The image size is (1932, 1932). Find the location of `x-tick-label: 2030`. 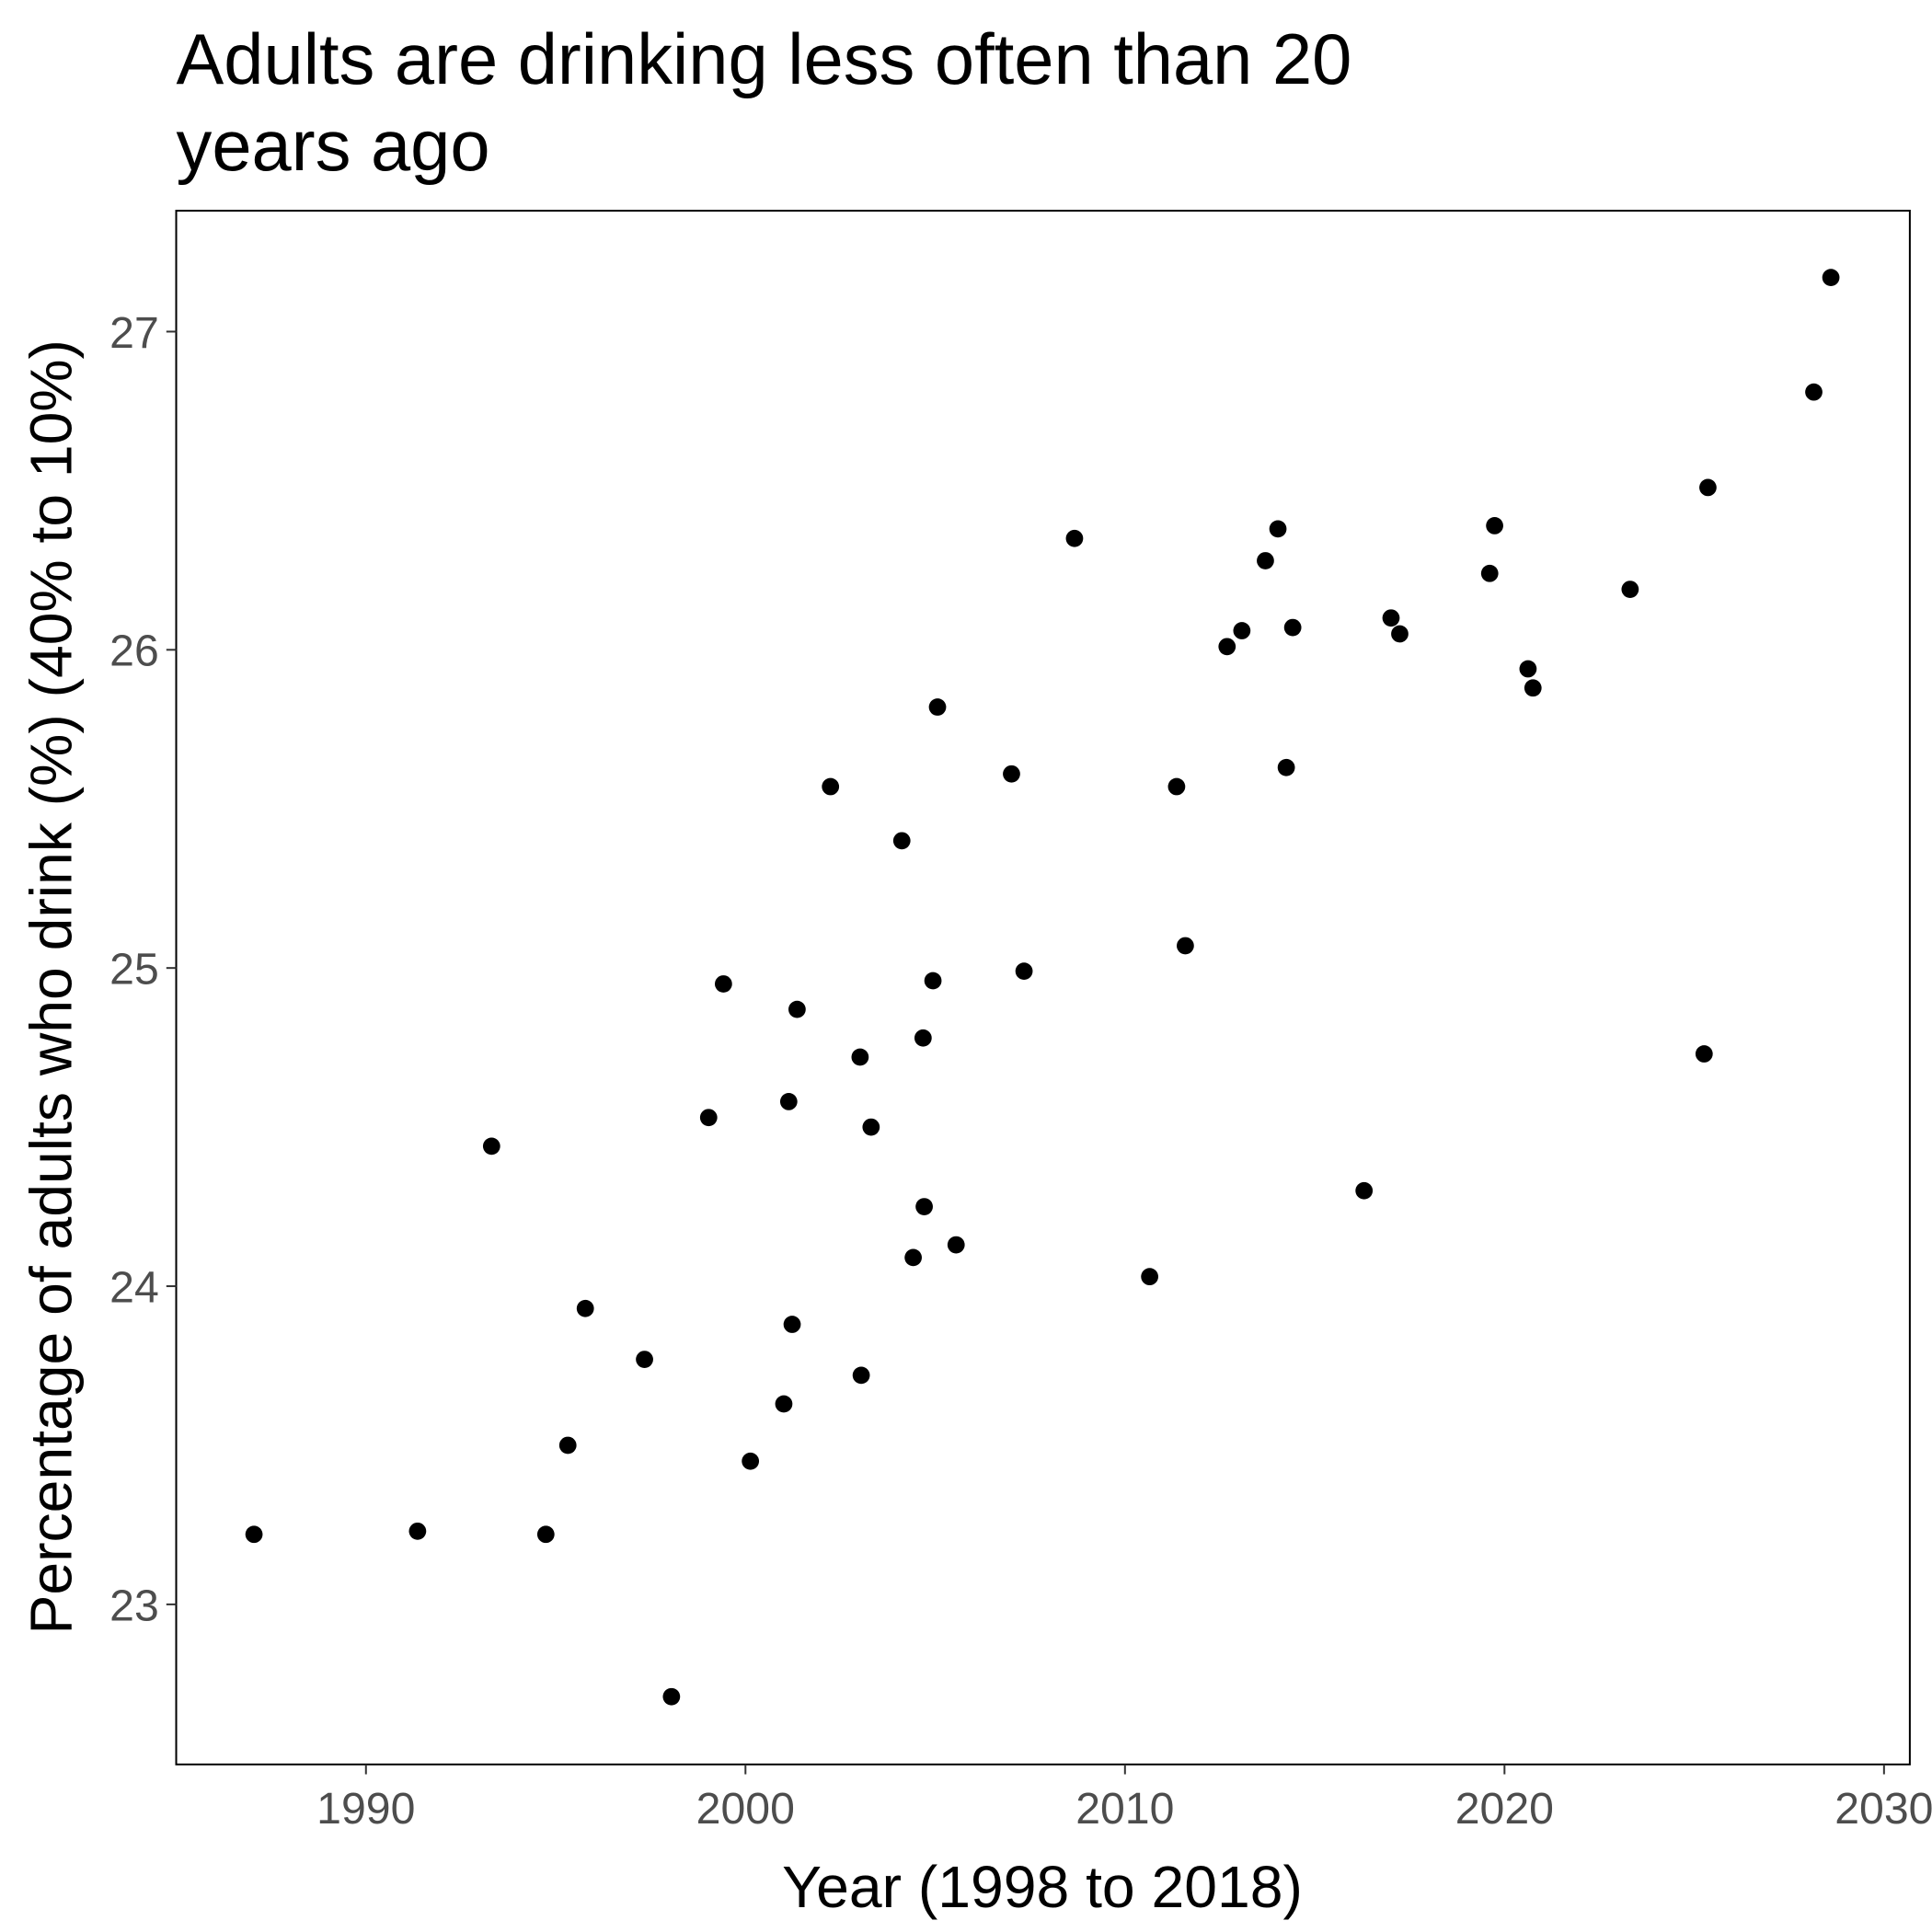

x-tick-label: 2030 is located at coordinates (1883, 1809).